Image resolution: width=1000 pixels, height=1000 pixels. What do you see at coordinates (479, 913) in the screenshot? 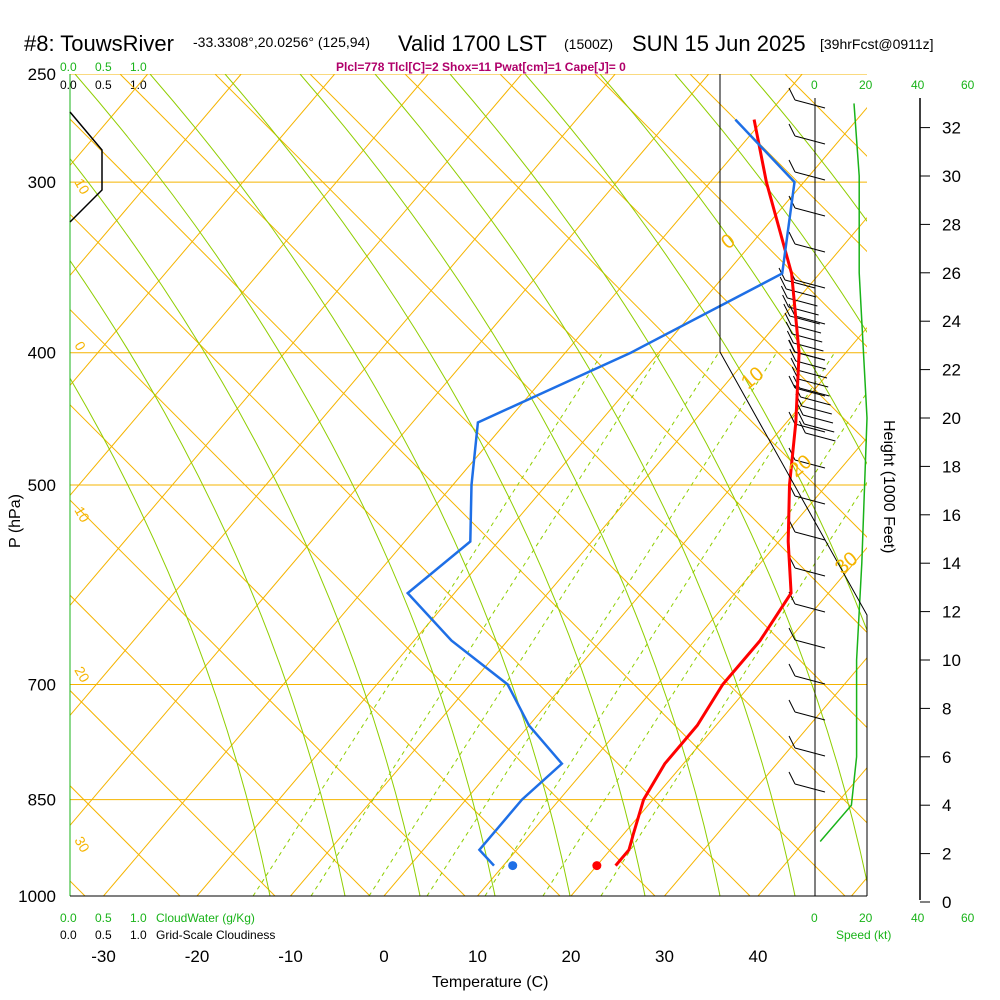
I see `mixing-ratio-label: 8` at bounding box center [479, 913].